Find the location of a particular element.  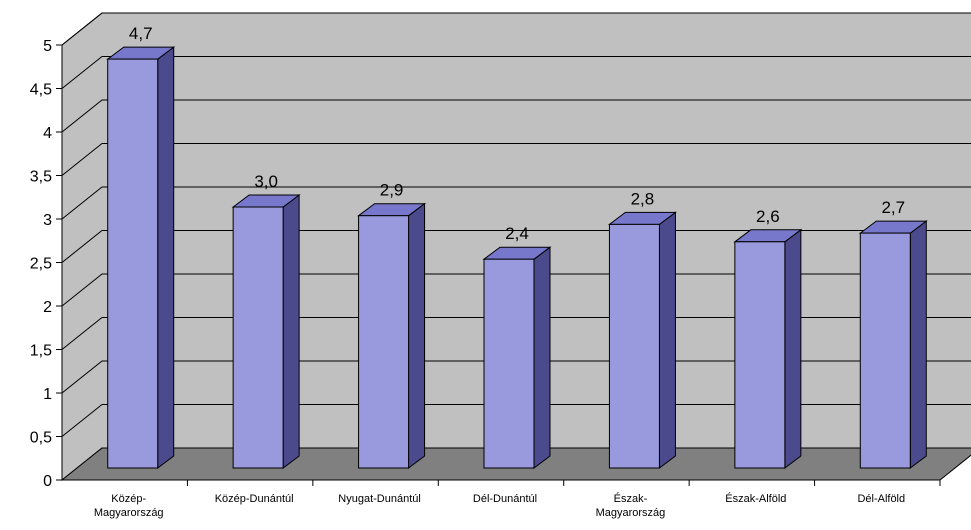

y-tick-label: 1,5 is located at coordinates (41, 351).